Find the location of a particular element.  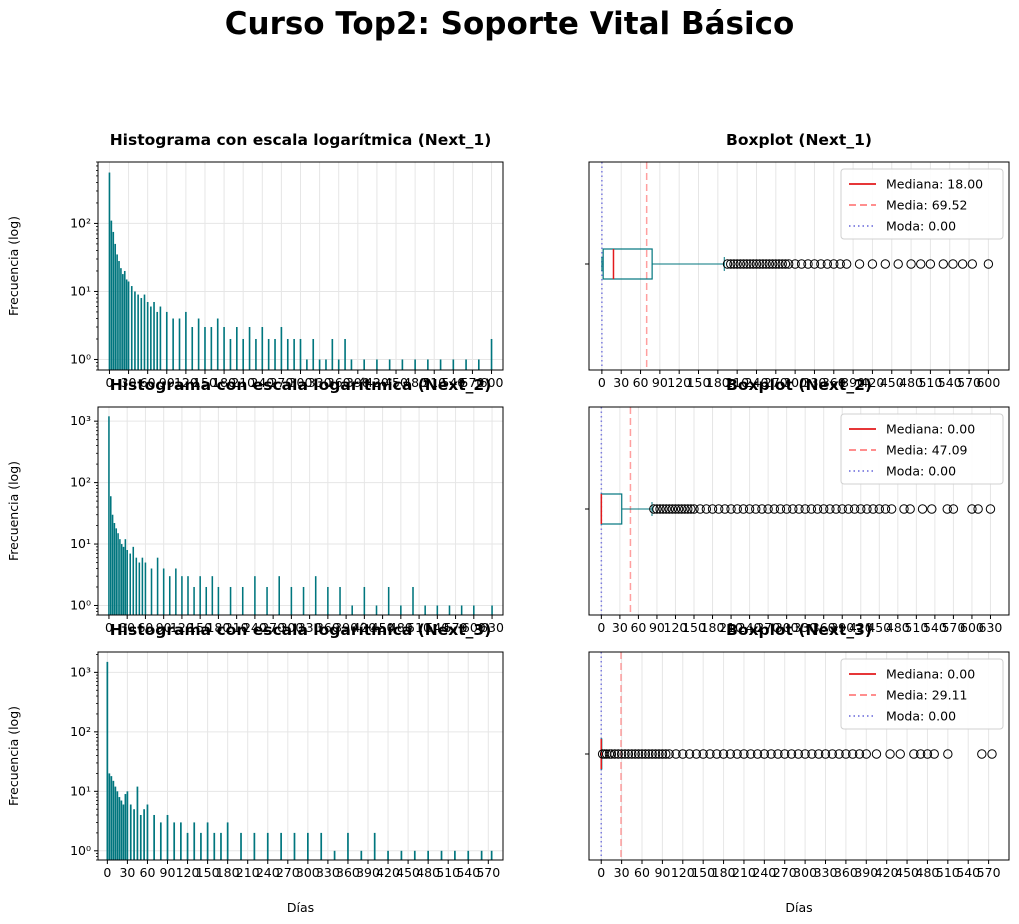

x-tick-label: 570 is located at coordinates (488, 872).